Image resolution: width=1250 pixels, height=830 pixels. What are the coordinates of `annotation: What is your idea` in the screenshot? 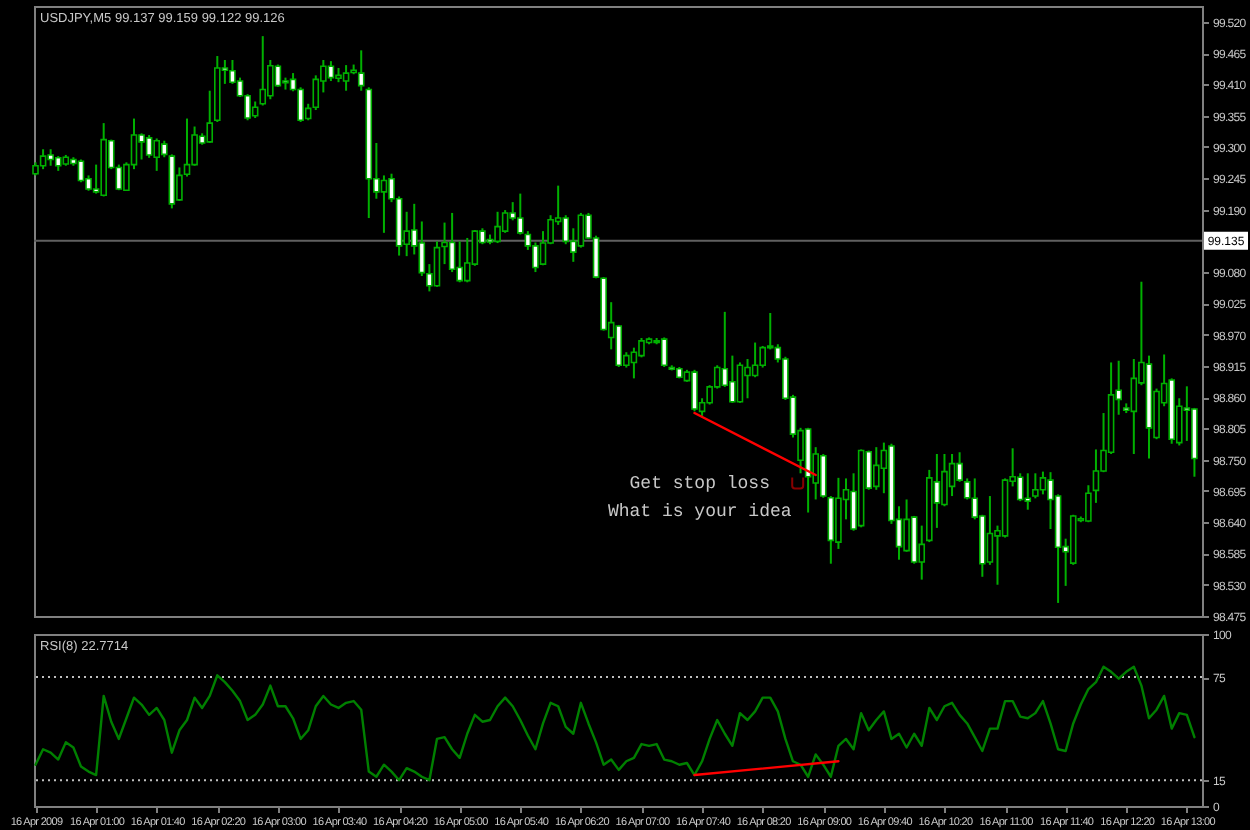 It's located at (700, 511).